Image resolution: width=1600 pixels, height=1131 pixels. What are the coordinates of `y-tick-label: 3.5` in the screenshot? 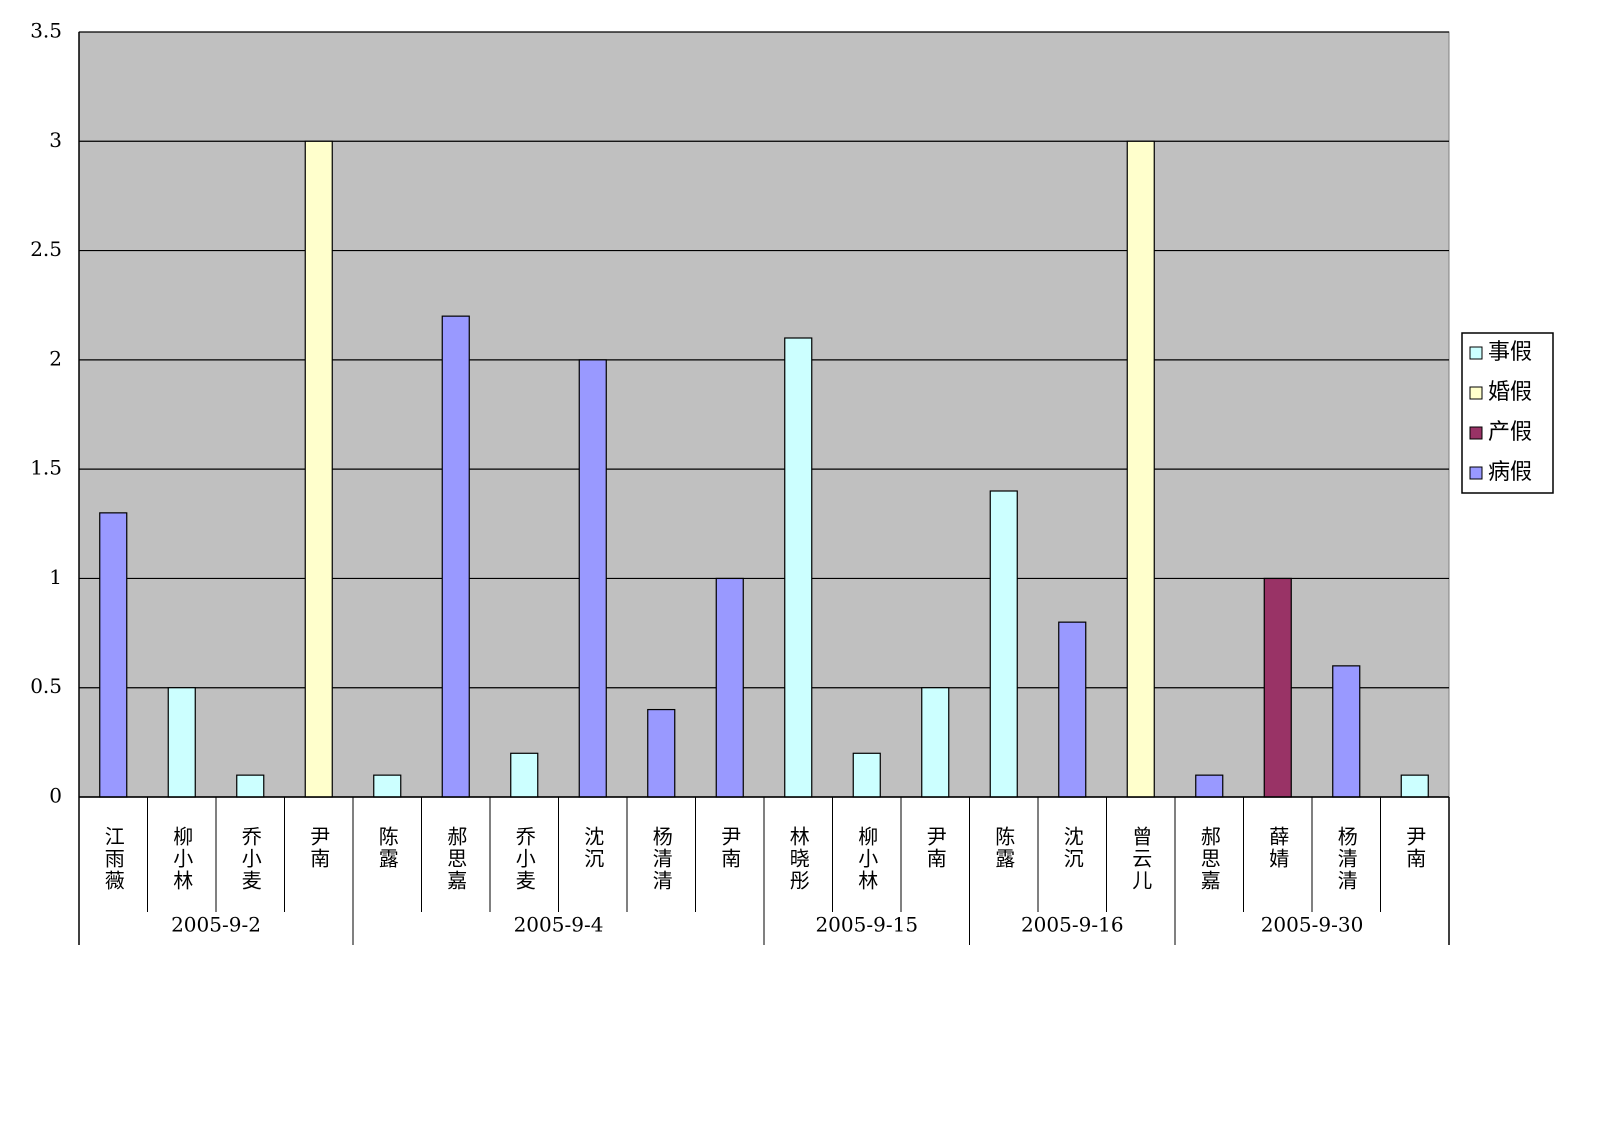 It's located at (46, 31).